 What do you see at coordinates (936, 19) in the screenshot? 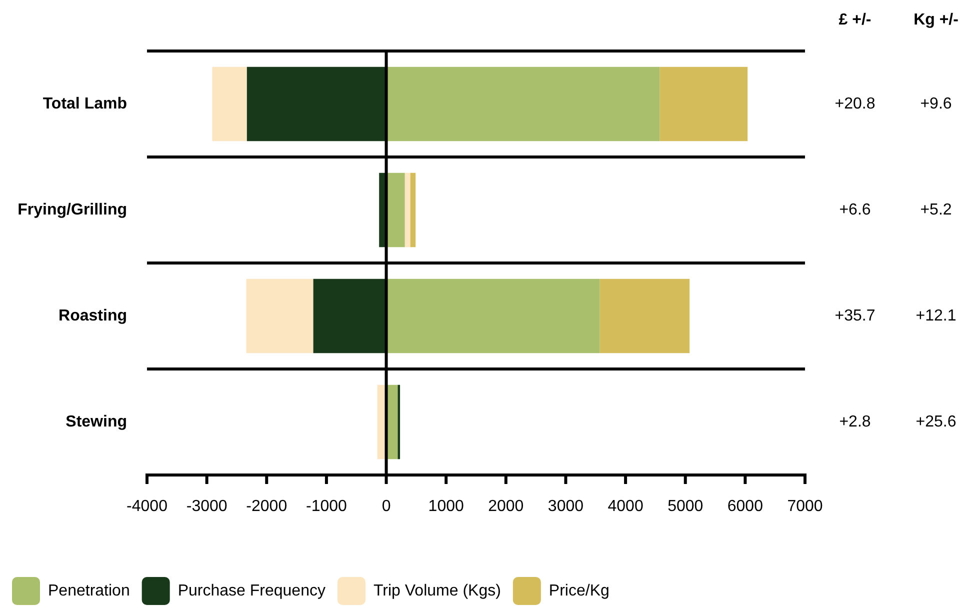
I see `text: Kg +/-` at bounding box center [936, 19].